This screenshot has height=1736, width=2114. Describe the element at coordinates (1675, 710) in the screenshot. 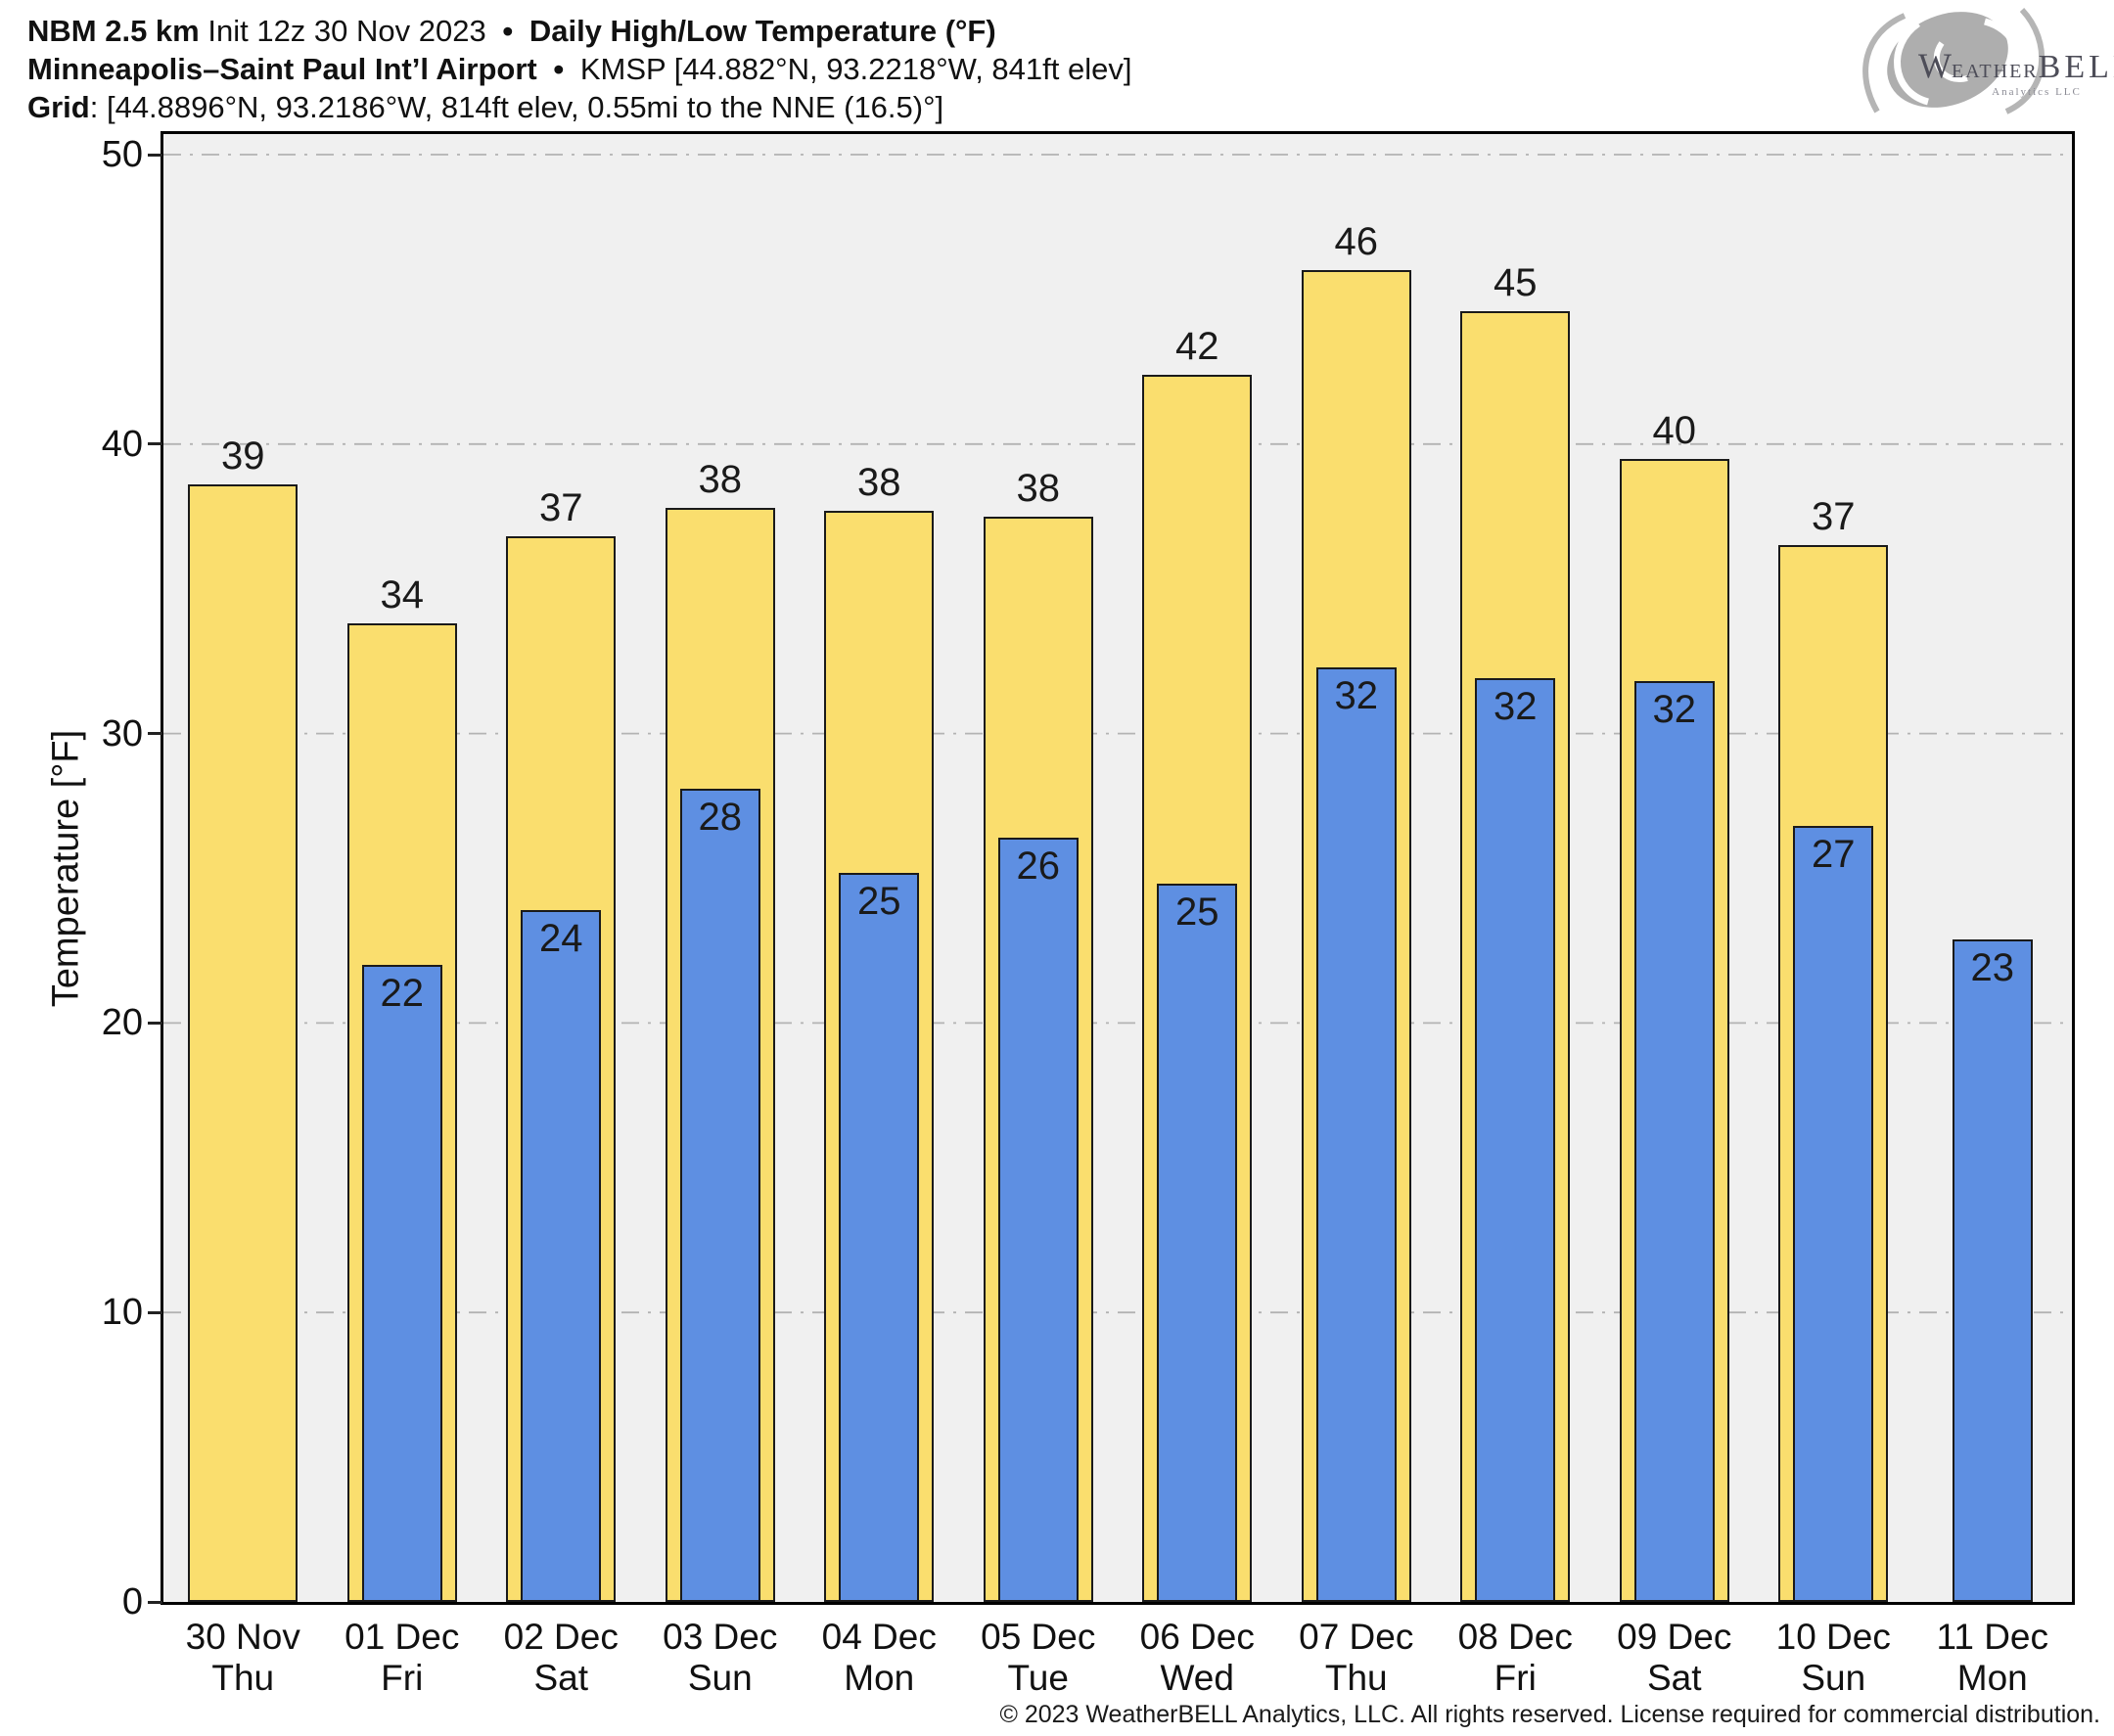

I see `low-value-label-9: 32` at that location.